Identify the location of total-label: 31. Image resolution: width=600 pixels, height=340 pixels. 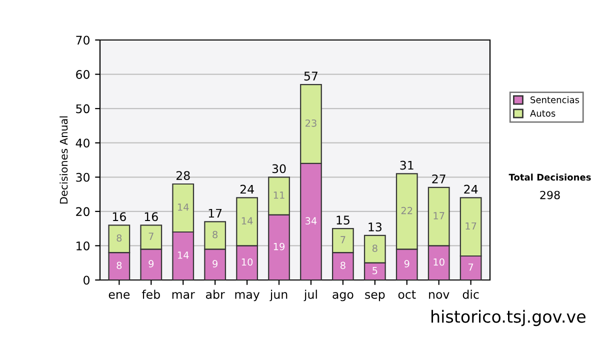
(407, 165).